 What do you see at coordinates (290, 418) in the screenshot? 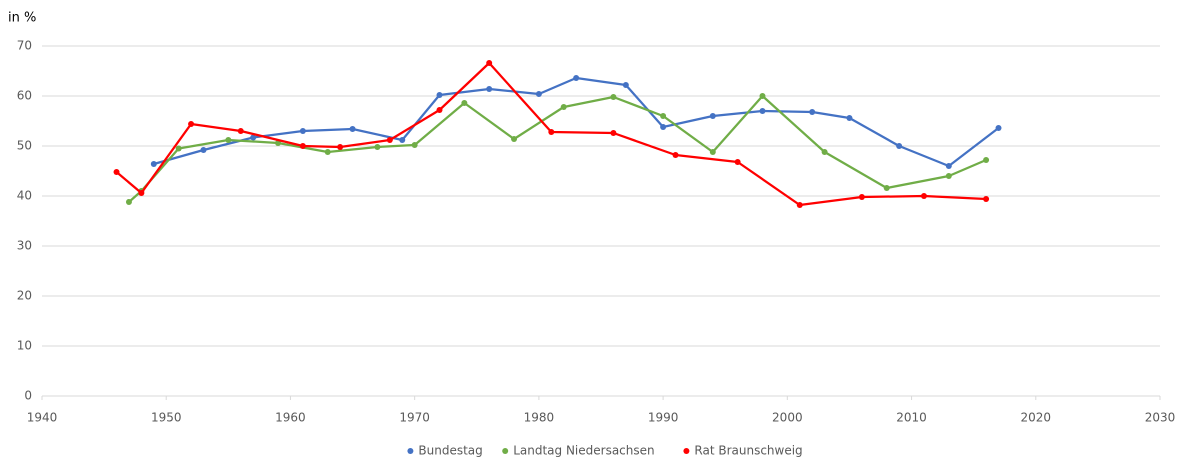
I see `x-tick-label: 1960` at bounding box center [290, 418].